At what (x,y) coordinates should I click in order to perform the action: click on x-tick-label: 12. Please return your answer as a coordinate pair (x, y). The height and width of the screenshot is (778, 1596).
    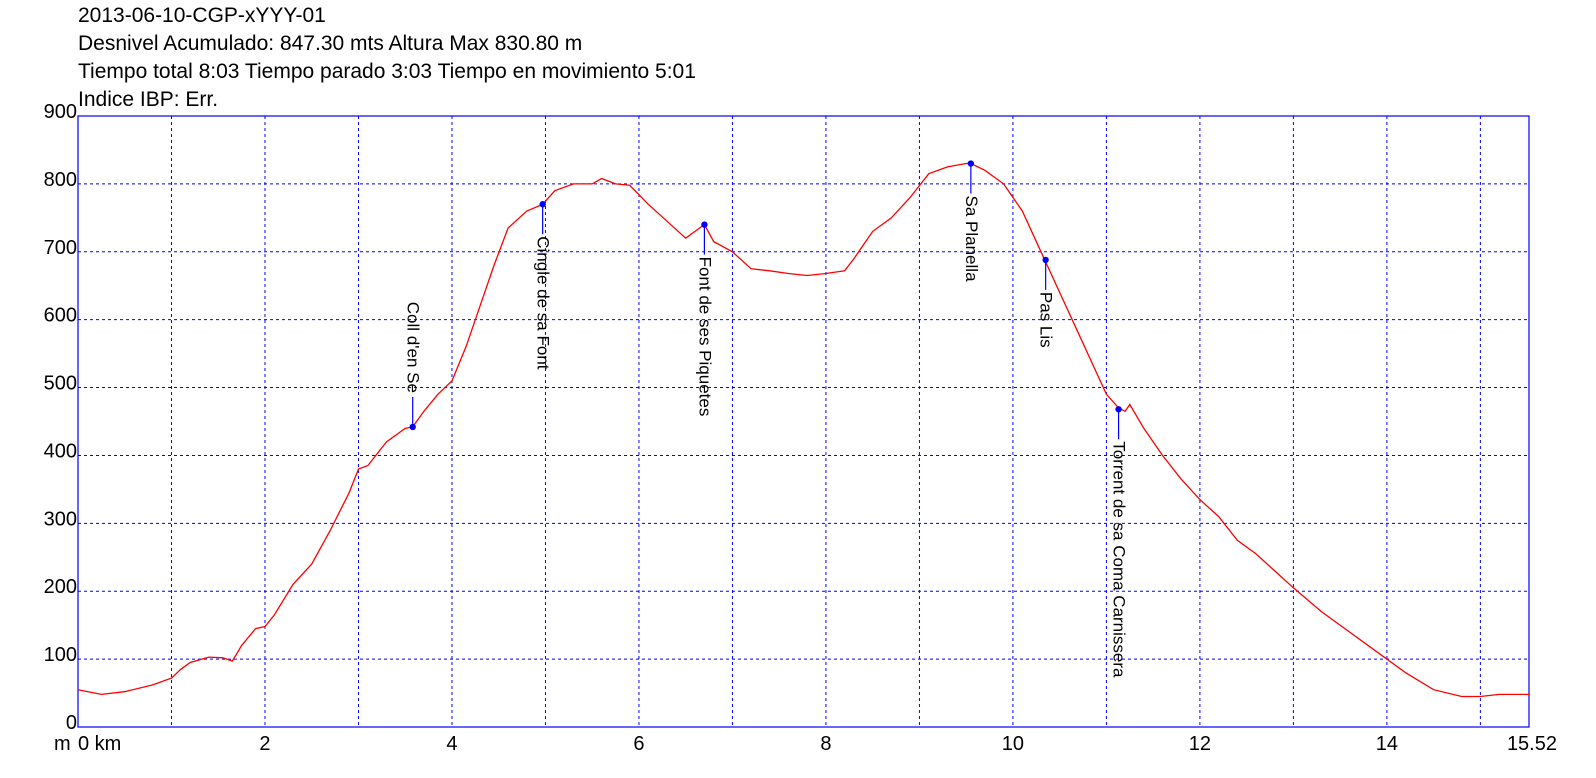
    Looking at the image, I should click on (1200, 744).